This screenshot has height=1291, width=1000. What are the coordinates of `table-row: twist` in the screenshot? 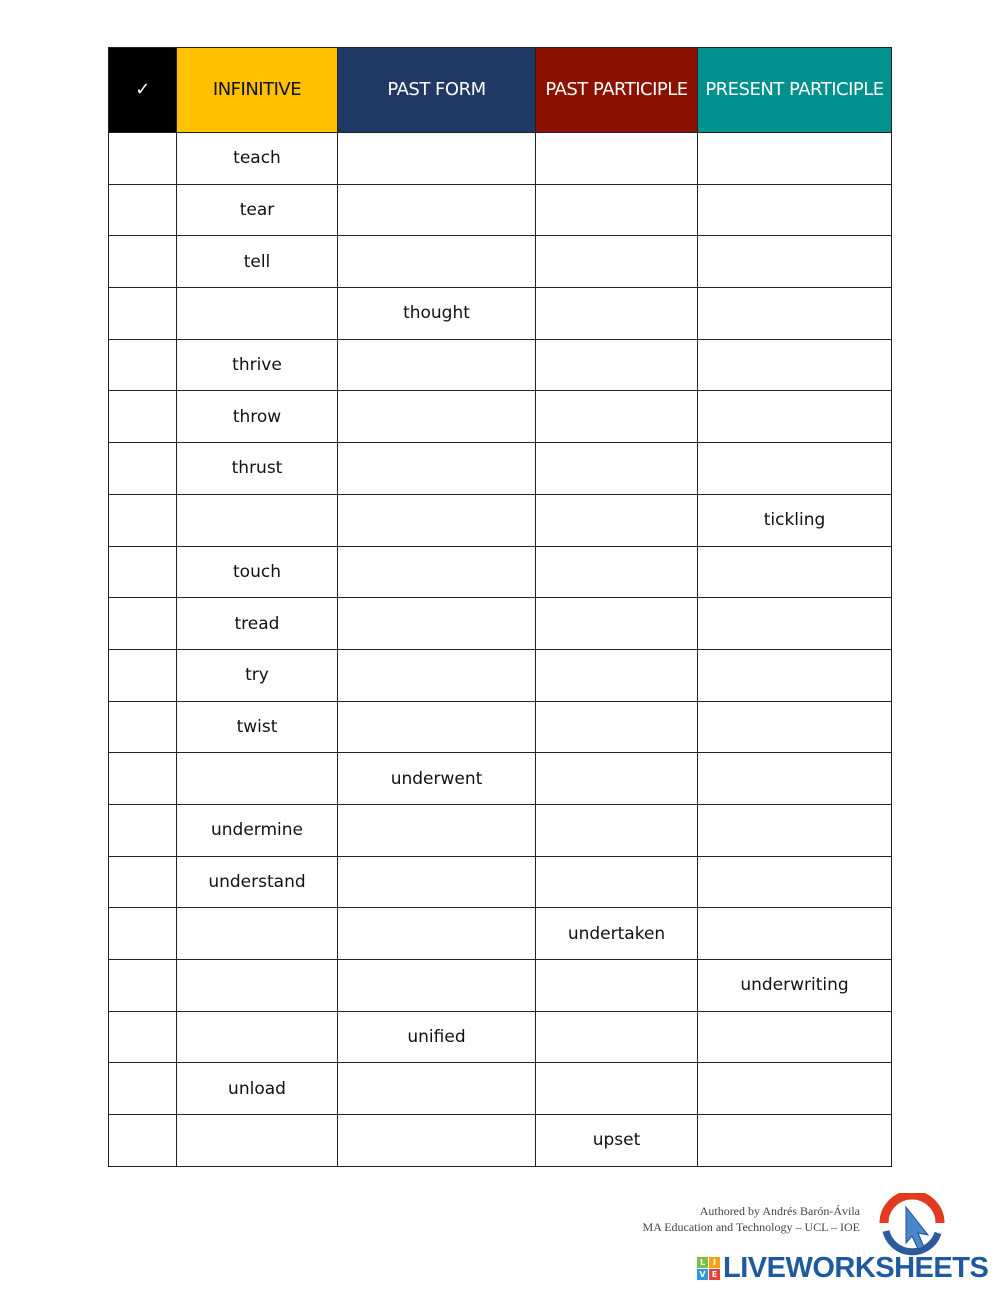 It's located at (500, 727).